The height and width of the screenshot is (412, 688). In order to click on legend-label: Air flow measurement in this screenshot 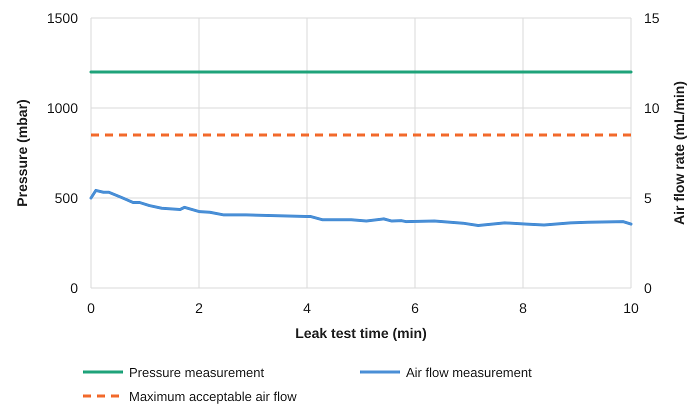, I will do `click(469, 372)`.